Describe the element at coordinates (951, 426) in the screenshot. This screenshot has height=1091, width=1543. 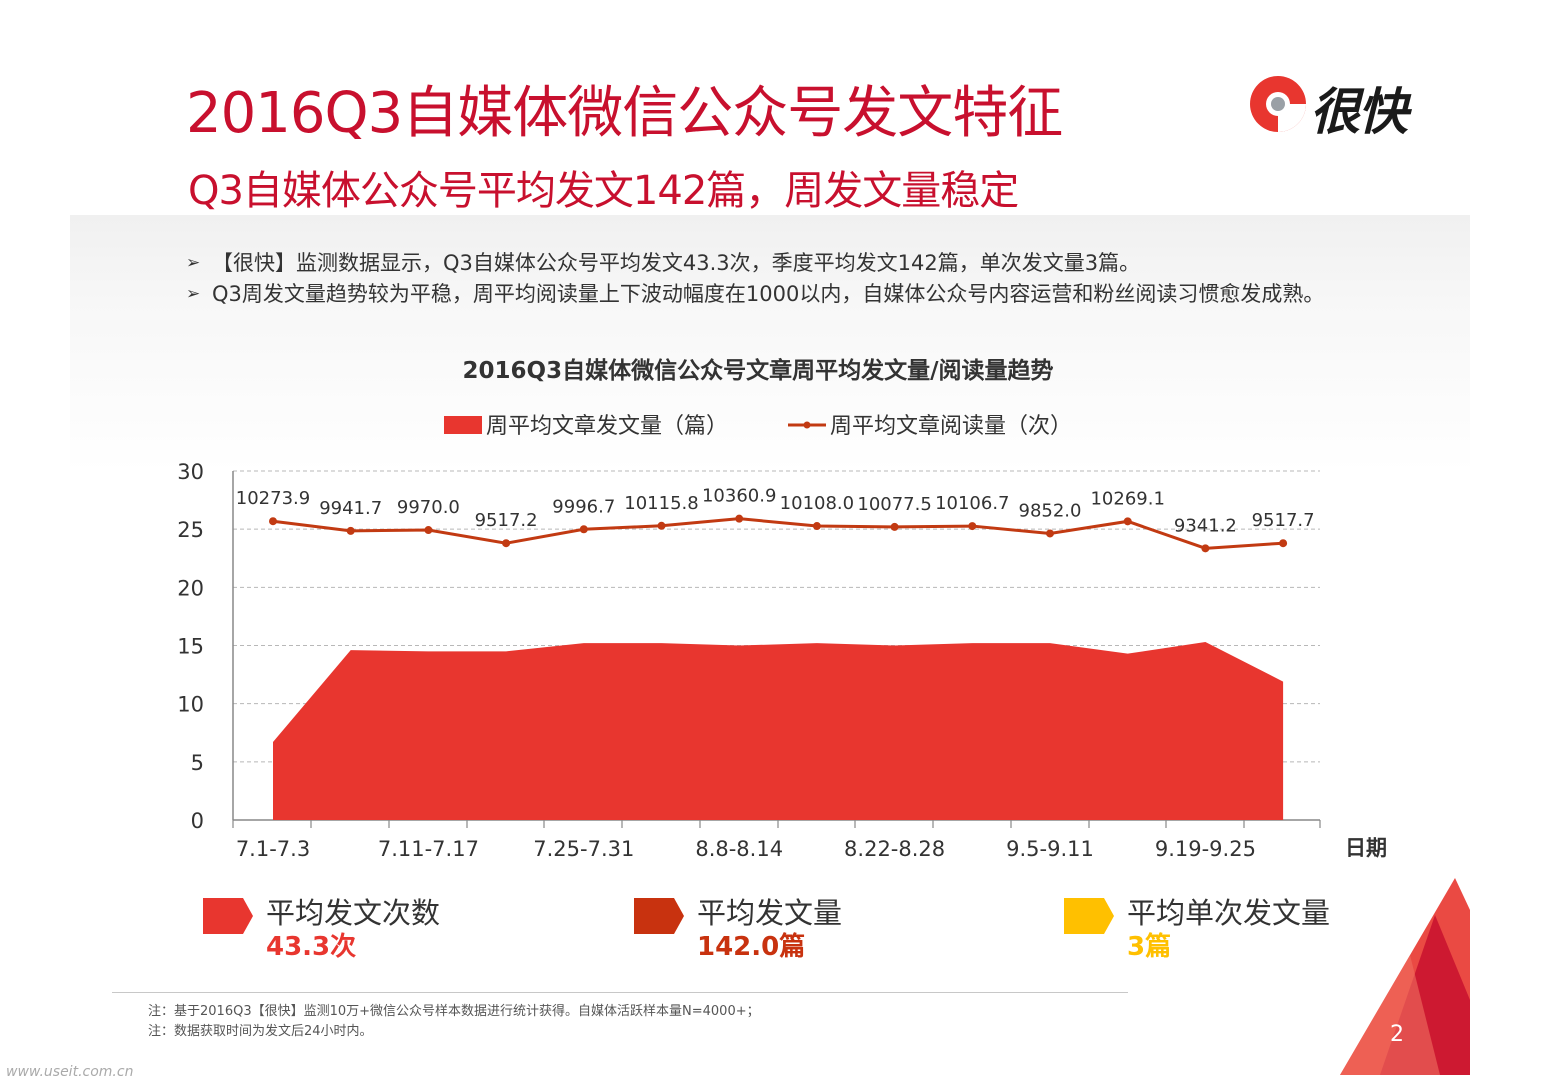
I see `legend-line-label: 周平均文章阅读量（次）` at that location.